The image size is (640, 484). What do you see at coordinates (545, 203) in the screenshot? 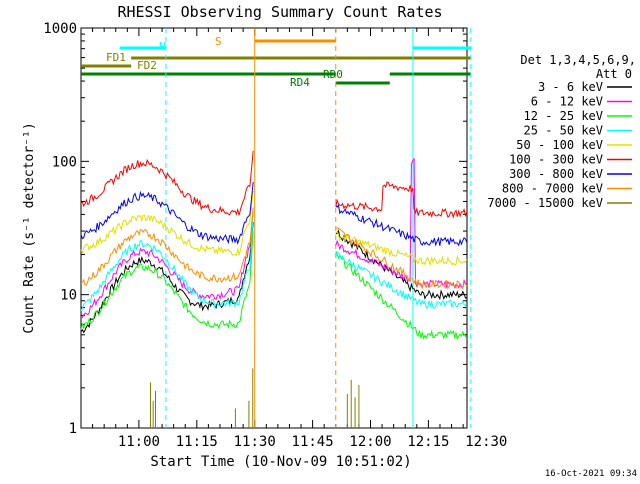
I see `legend-label: 7000 - 15000 keV` at bounding box center [545, 203].